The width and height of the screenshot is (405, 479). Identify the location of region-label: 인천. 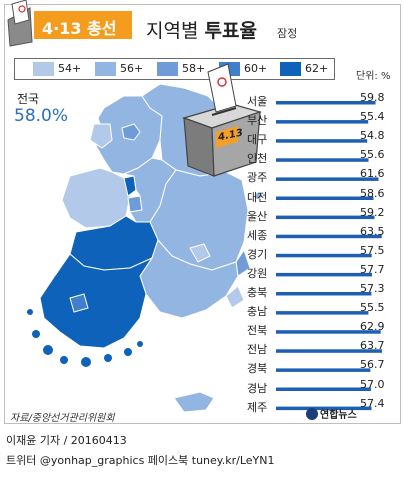
(257, 159).